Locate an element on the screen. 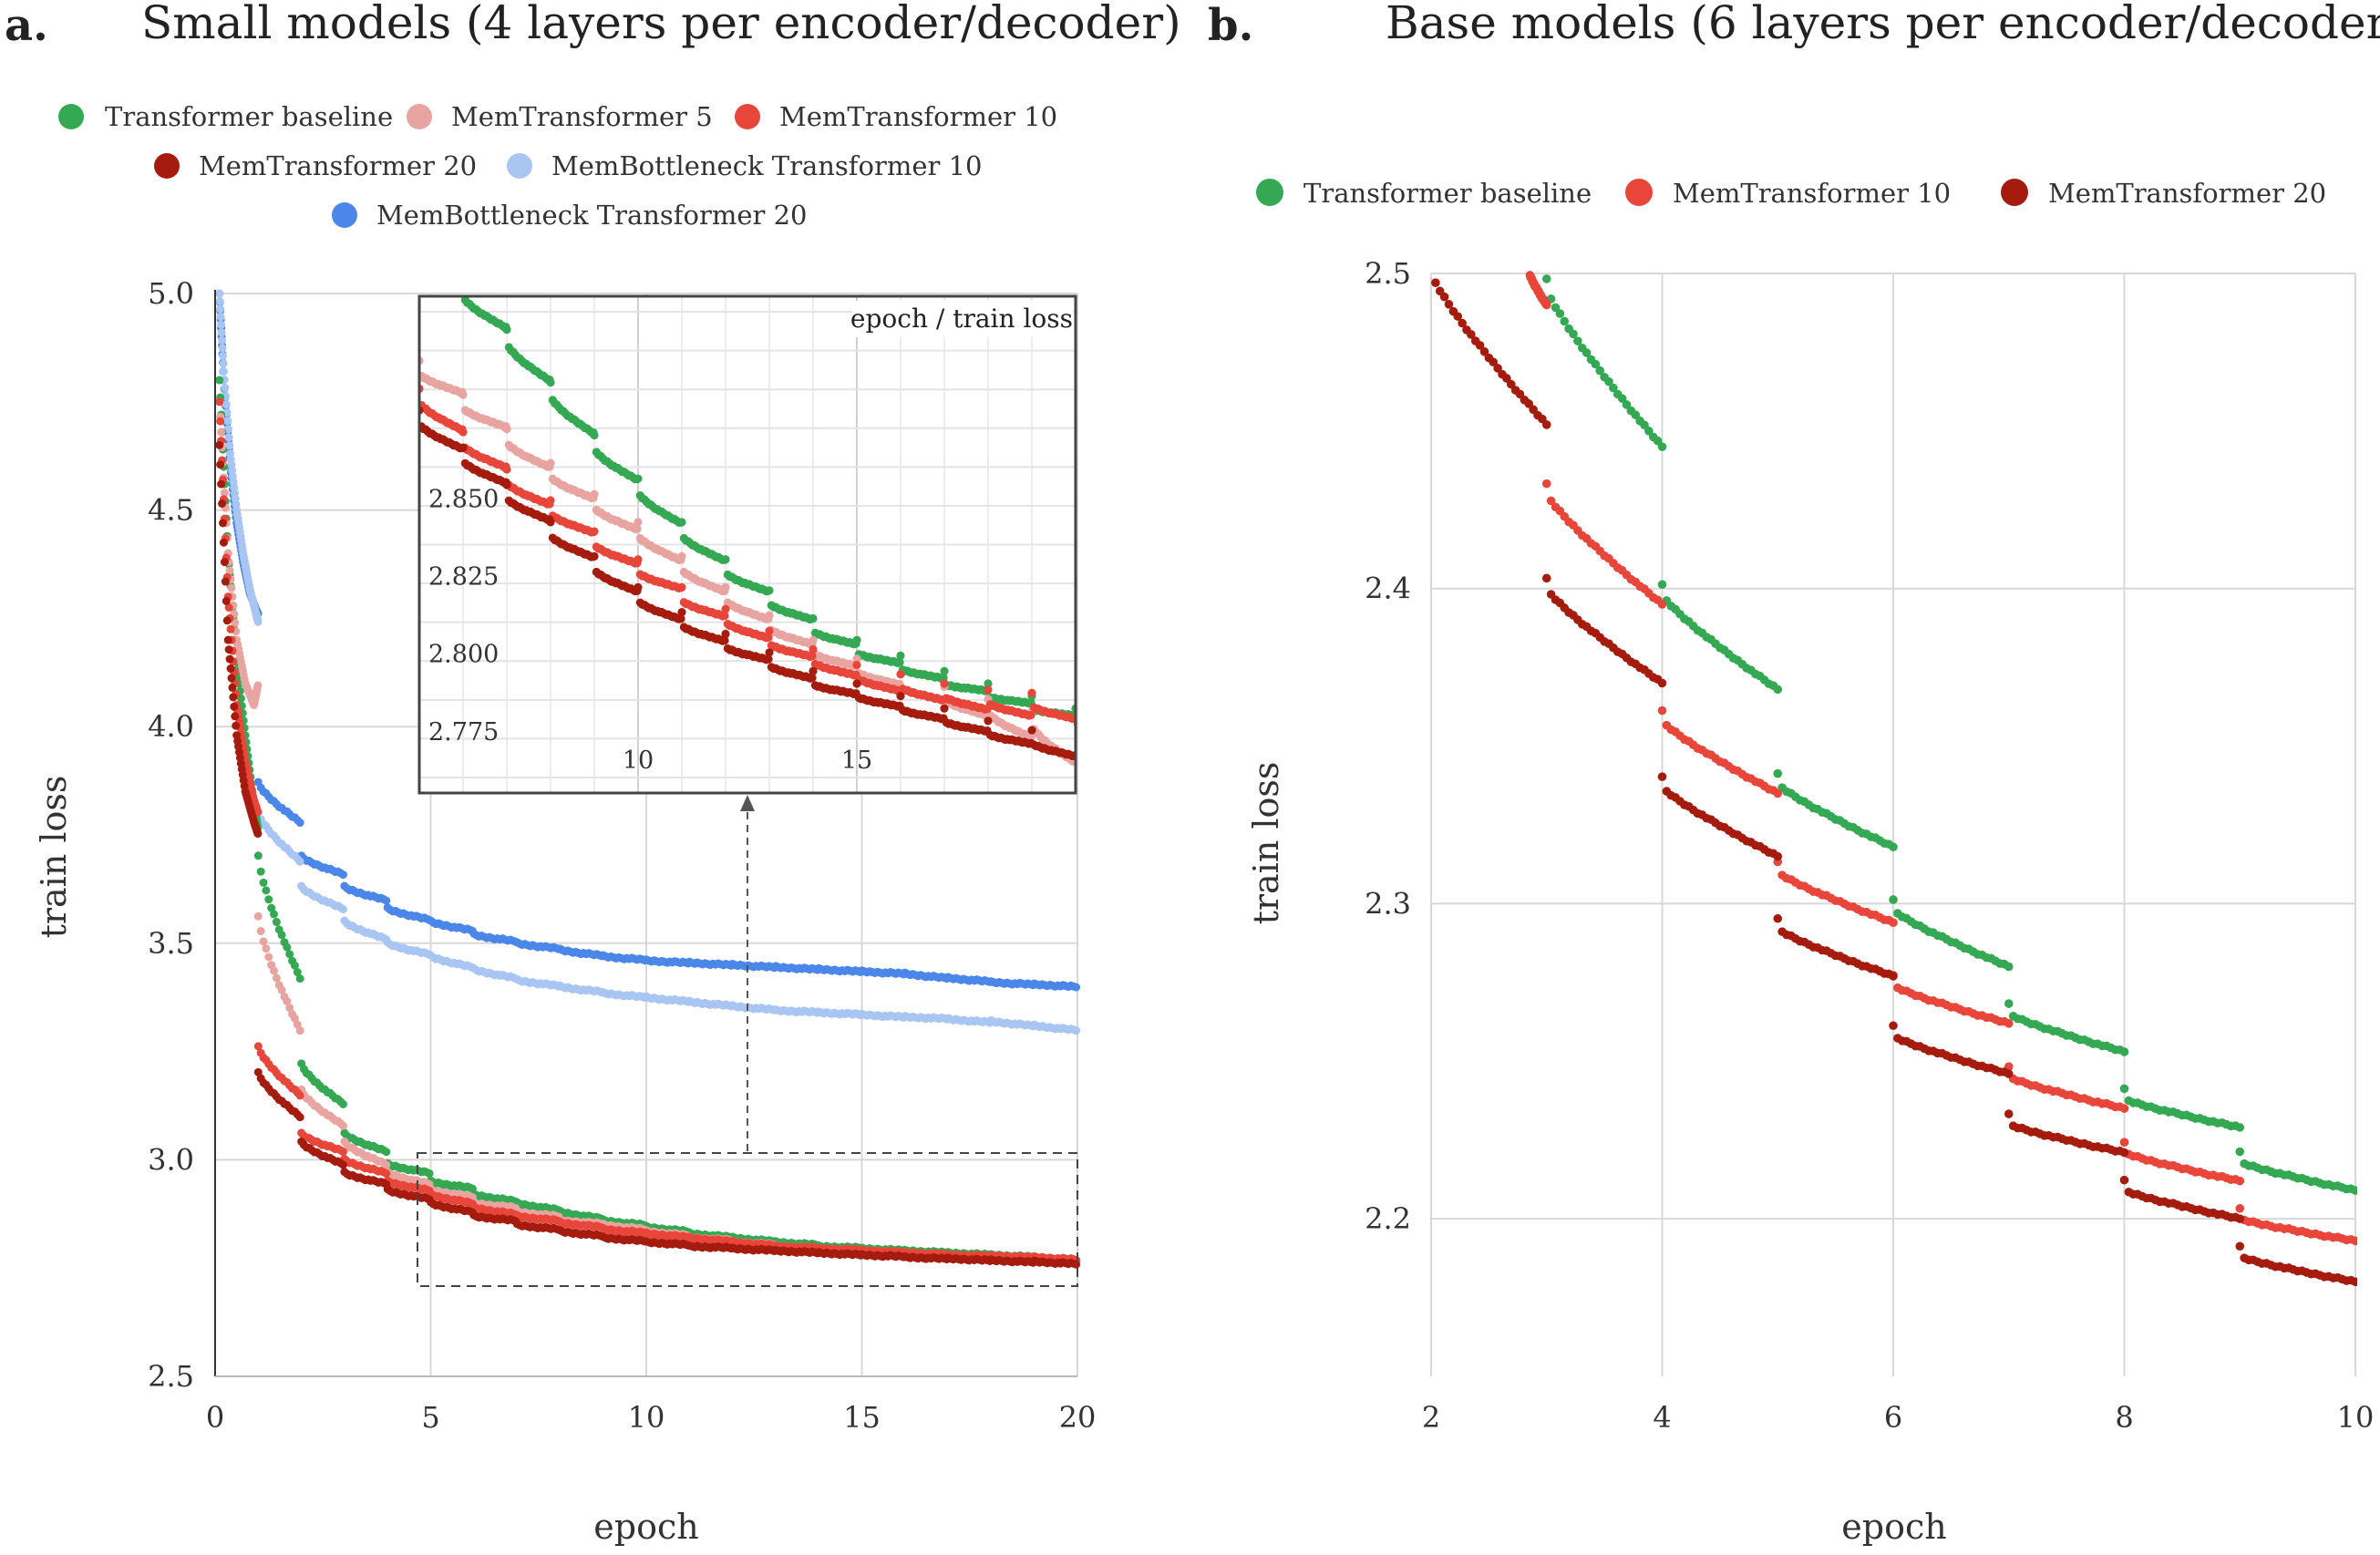  panel-a-x-tick-label: 0 is located at coordinates (215, 1417).